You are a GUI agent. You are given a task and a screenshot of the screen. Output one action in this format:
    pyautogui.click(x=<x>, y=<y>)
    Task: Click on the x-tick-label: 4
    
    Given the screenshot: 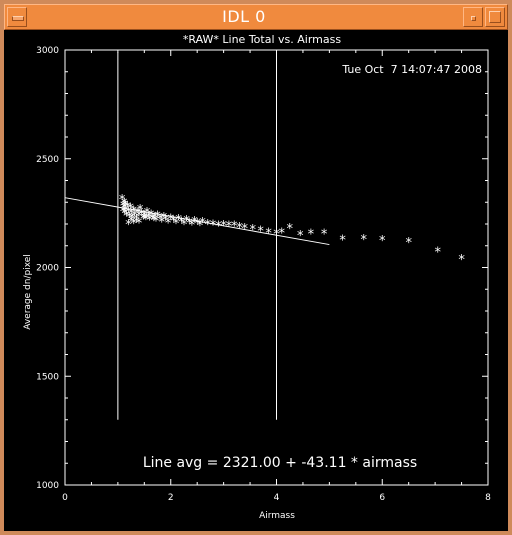 What is the action you would take?
    pyautogui.click(x=277, y=498)
    